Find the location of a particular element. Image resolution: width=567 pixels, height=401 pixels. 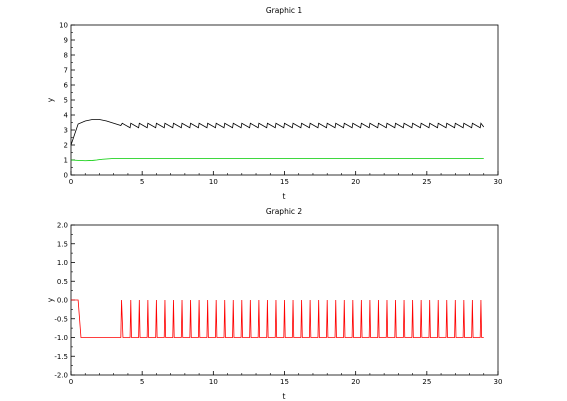

y-tick-label: 2.0 is located at coordinates (62, 226).